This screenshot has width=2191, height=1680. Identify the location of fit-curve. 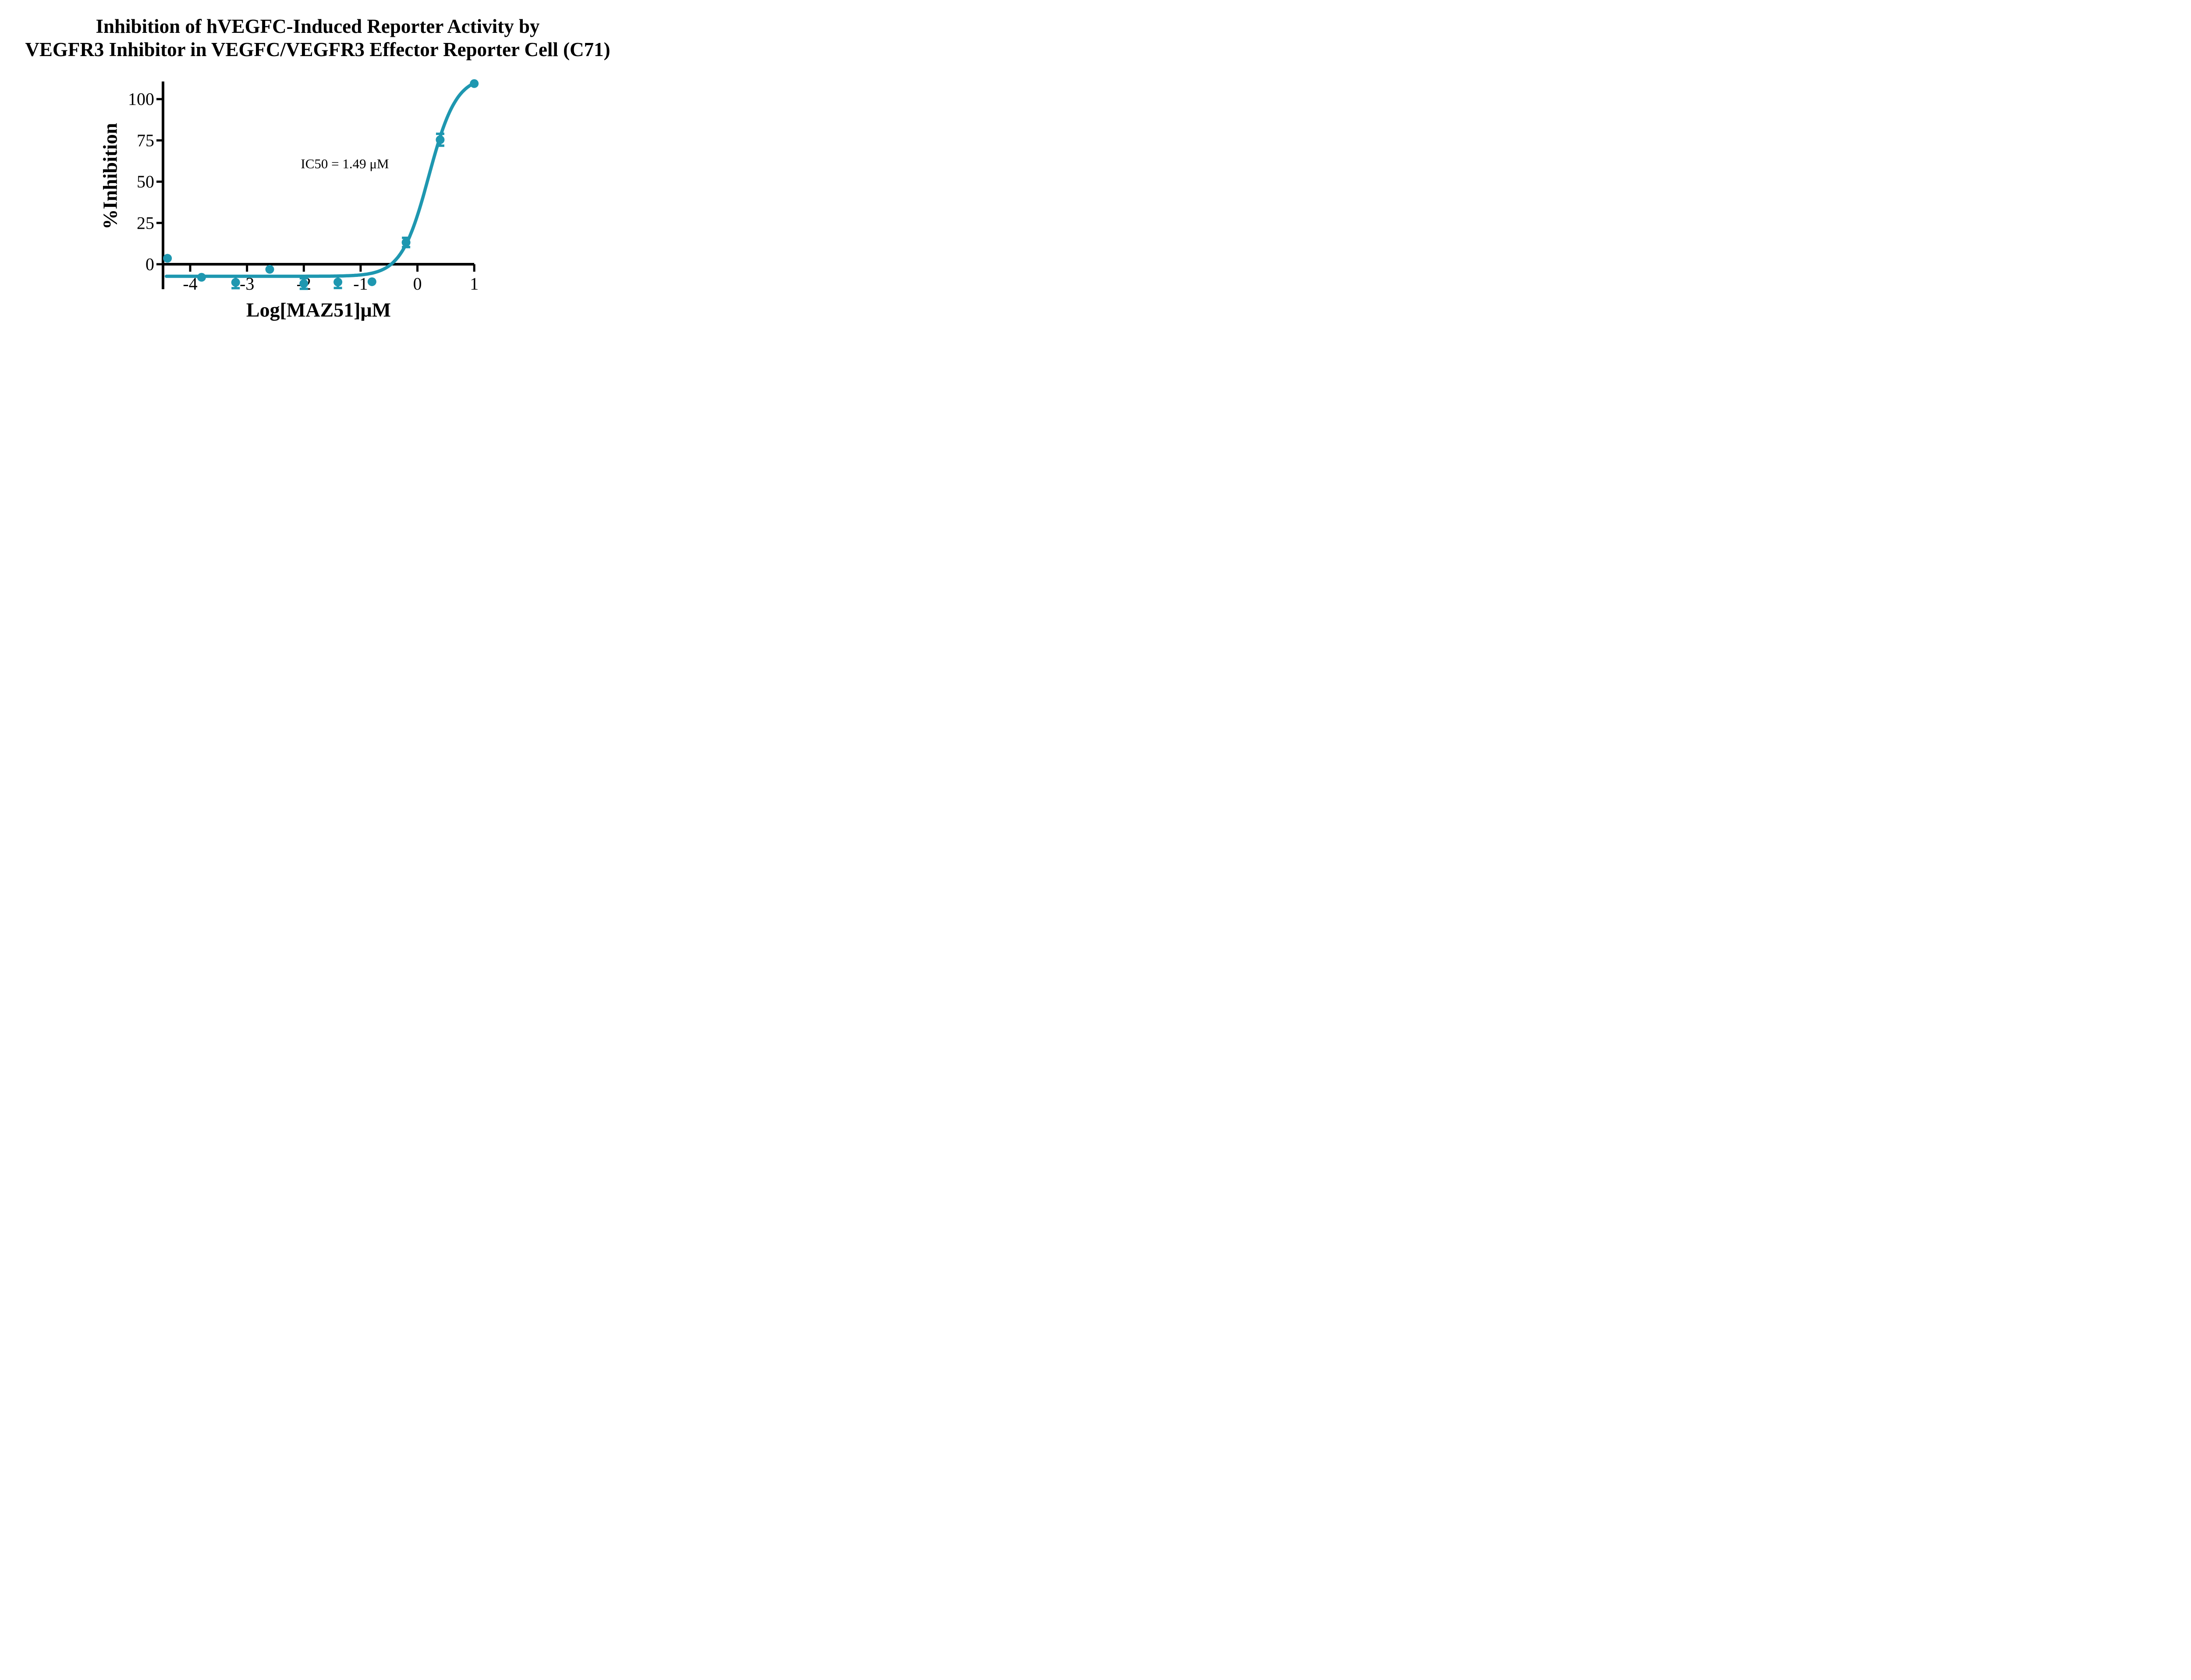
(320, 179).